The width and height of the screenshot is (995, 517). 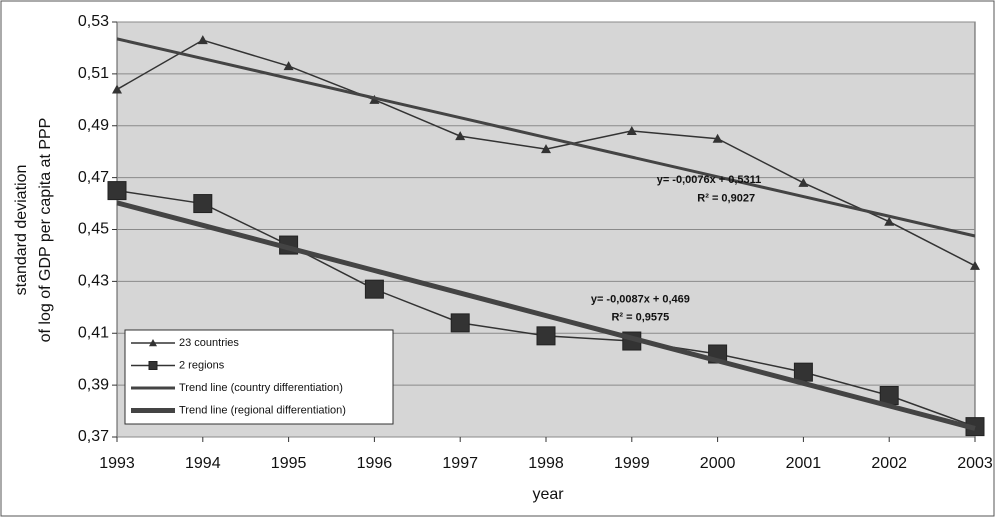 I want to click on annotation: y= -0,0087x + 0,469, so click(x=640, y=299).